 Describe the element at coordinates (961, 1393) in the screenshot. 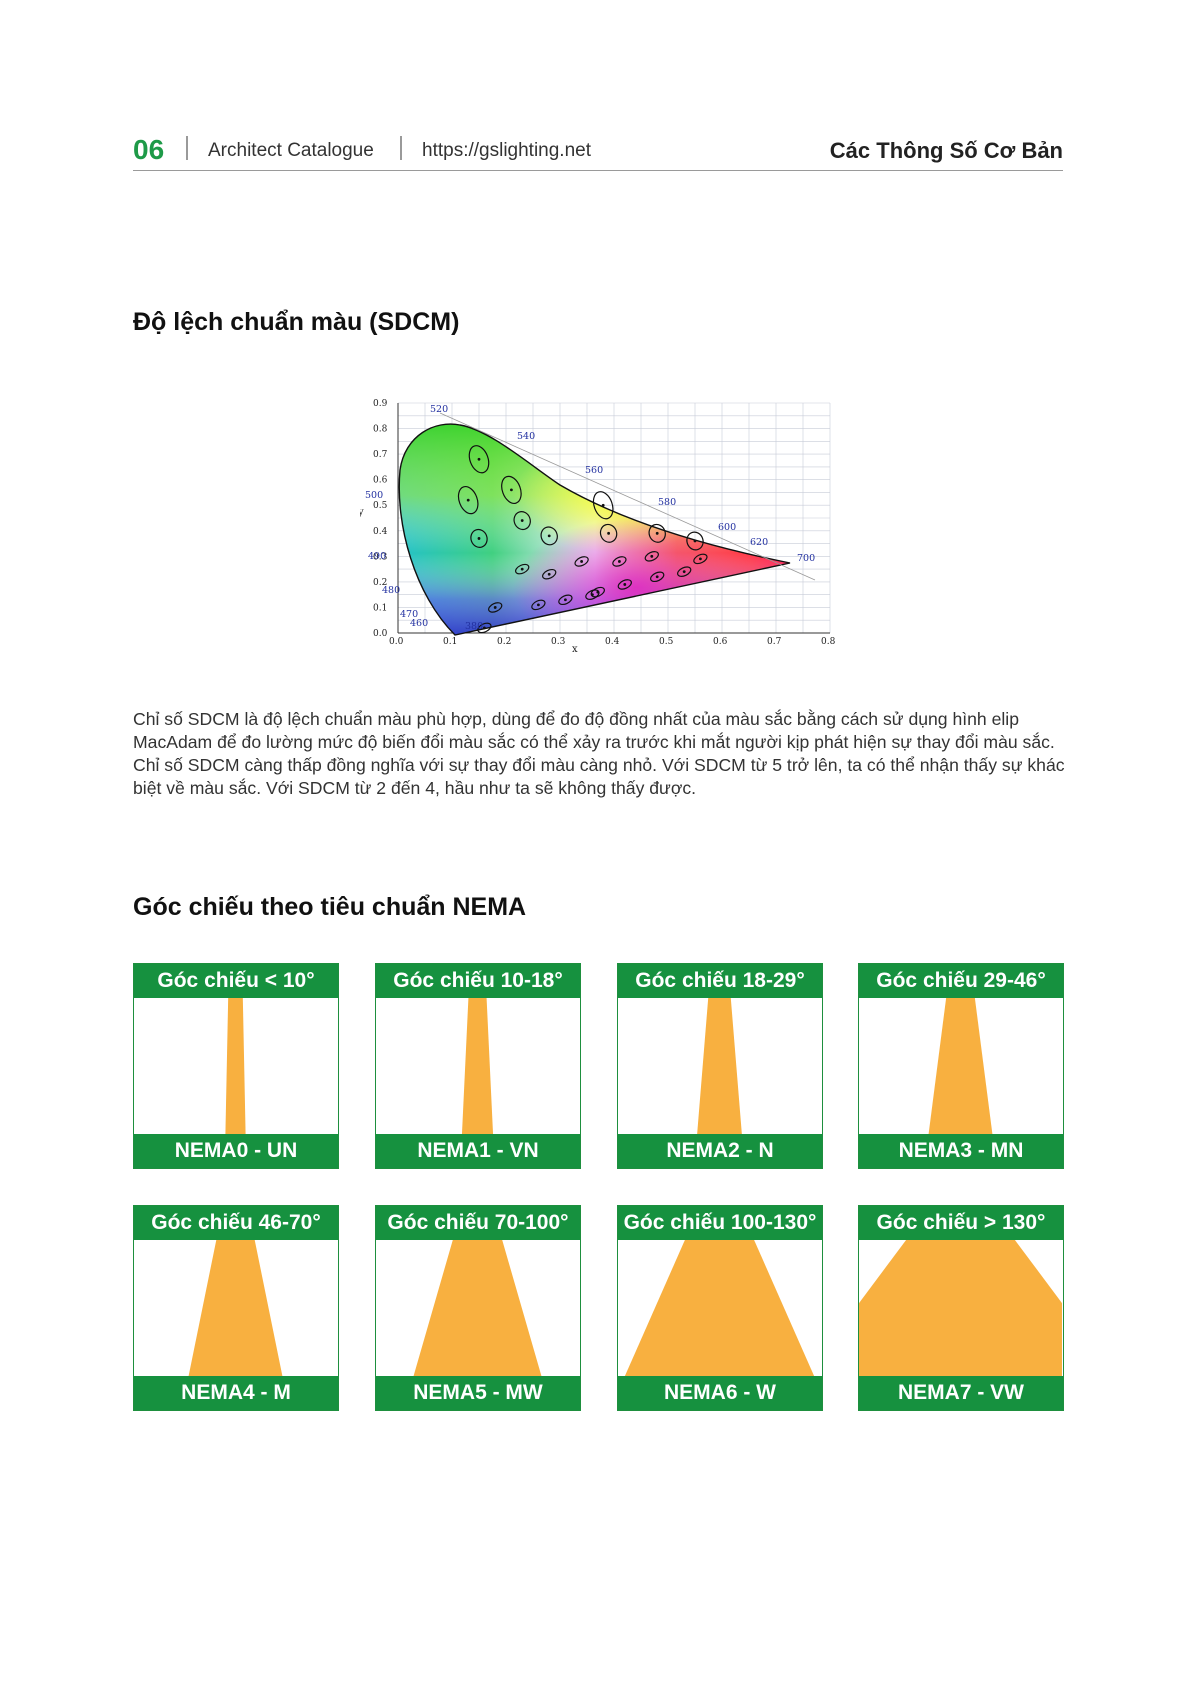

I see `nema-class-label: NEMA7 - VW` at that location.